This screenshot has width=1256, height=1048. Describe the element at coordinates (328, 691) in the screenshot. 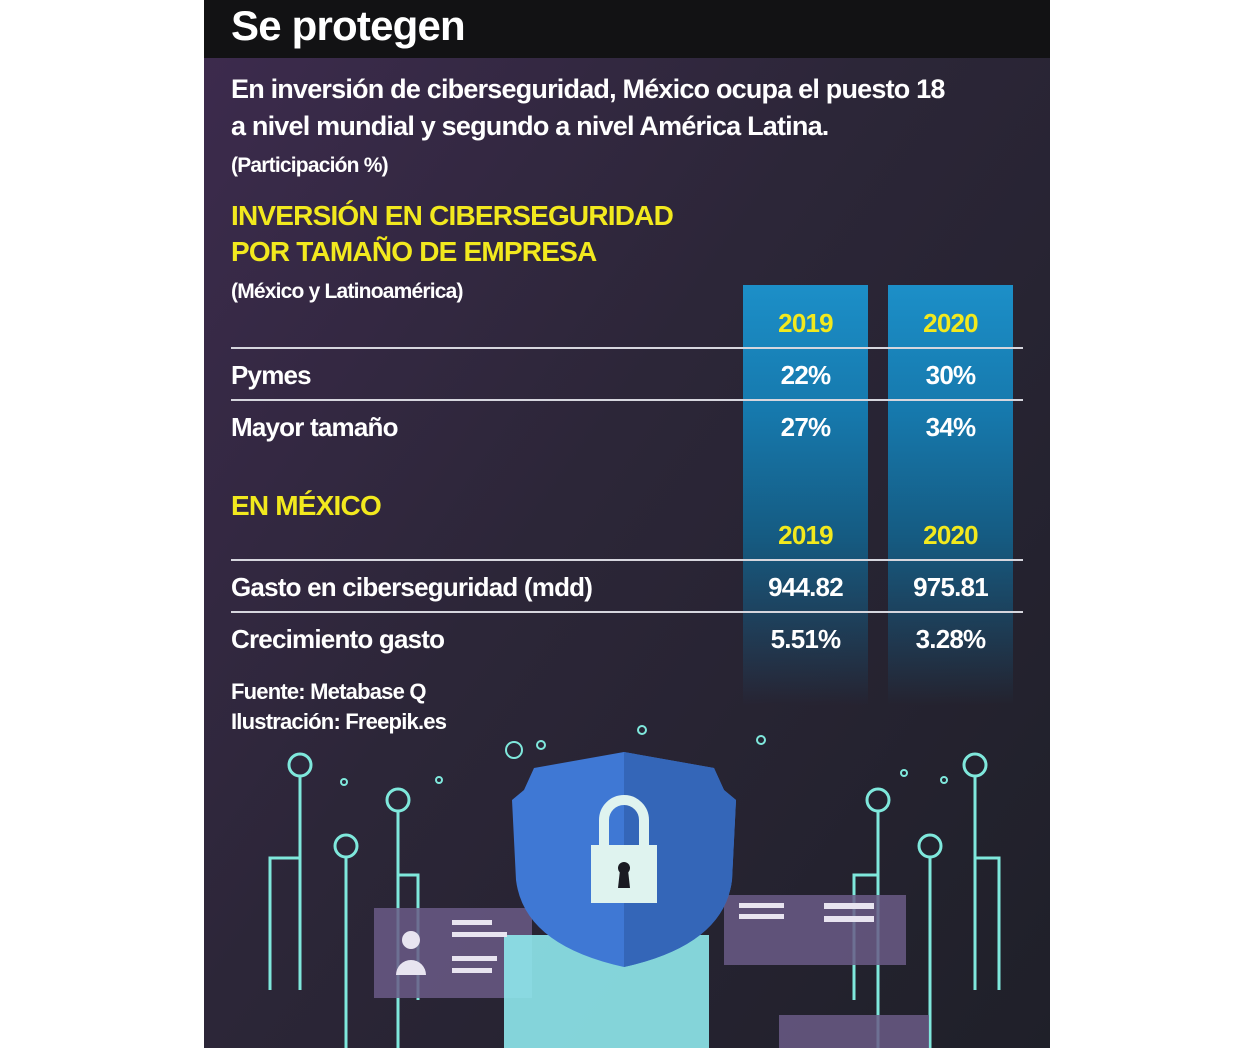

I see `source-note: Fuente: Metabase Q` at that location.